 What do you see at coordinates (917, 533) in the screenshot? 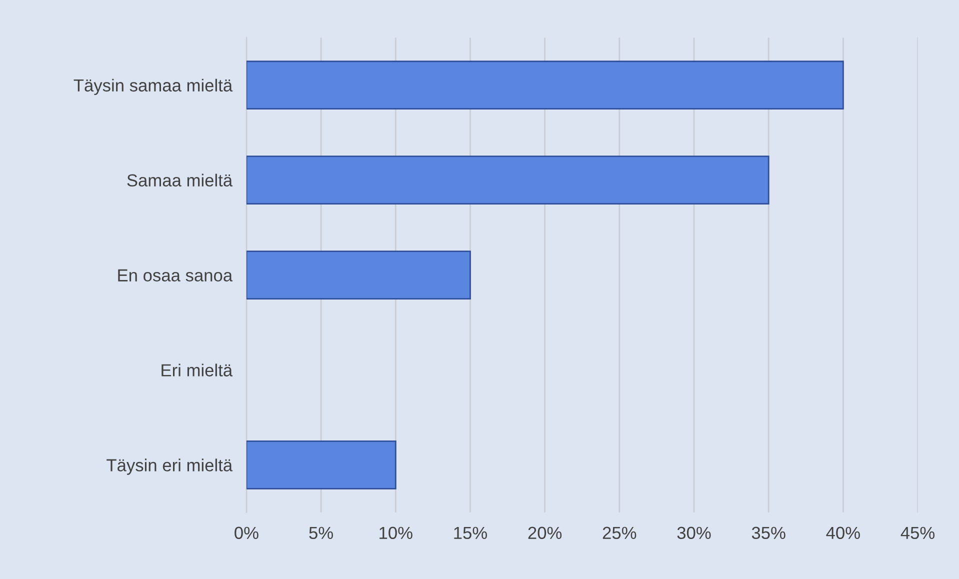
I see `x-tick-label: 45%` at bounding box center [917, 533].